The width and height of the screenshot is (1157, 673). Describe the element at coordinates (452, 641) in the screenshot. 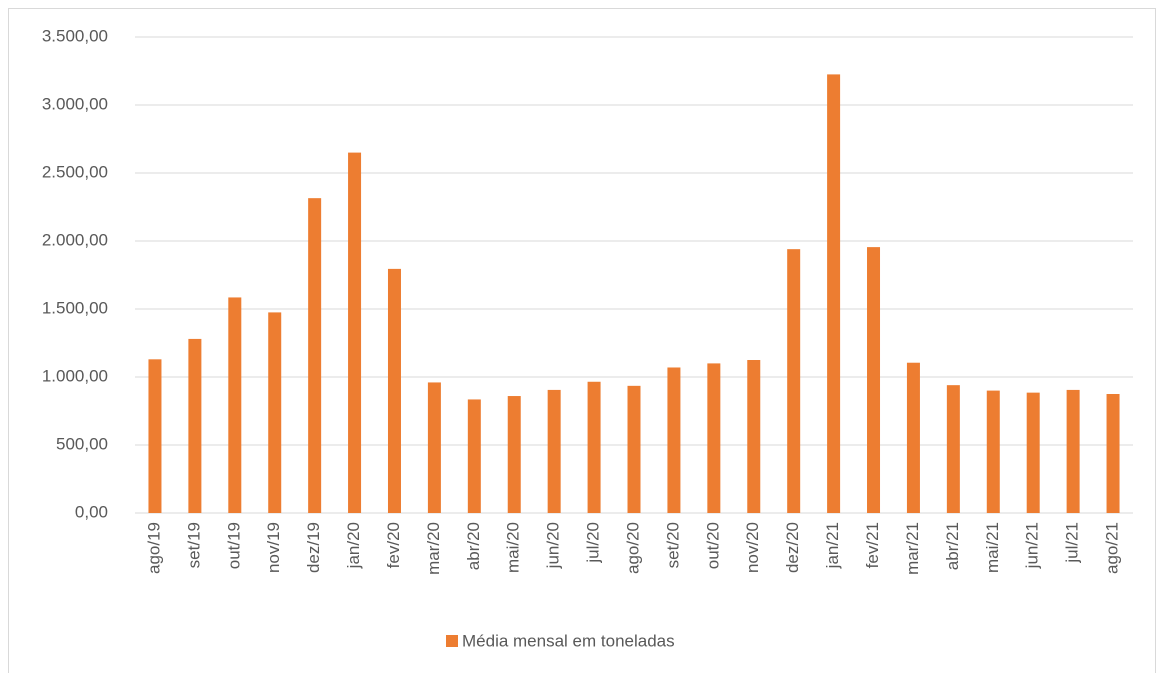

I see `legend-swatch` at that location.